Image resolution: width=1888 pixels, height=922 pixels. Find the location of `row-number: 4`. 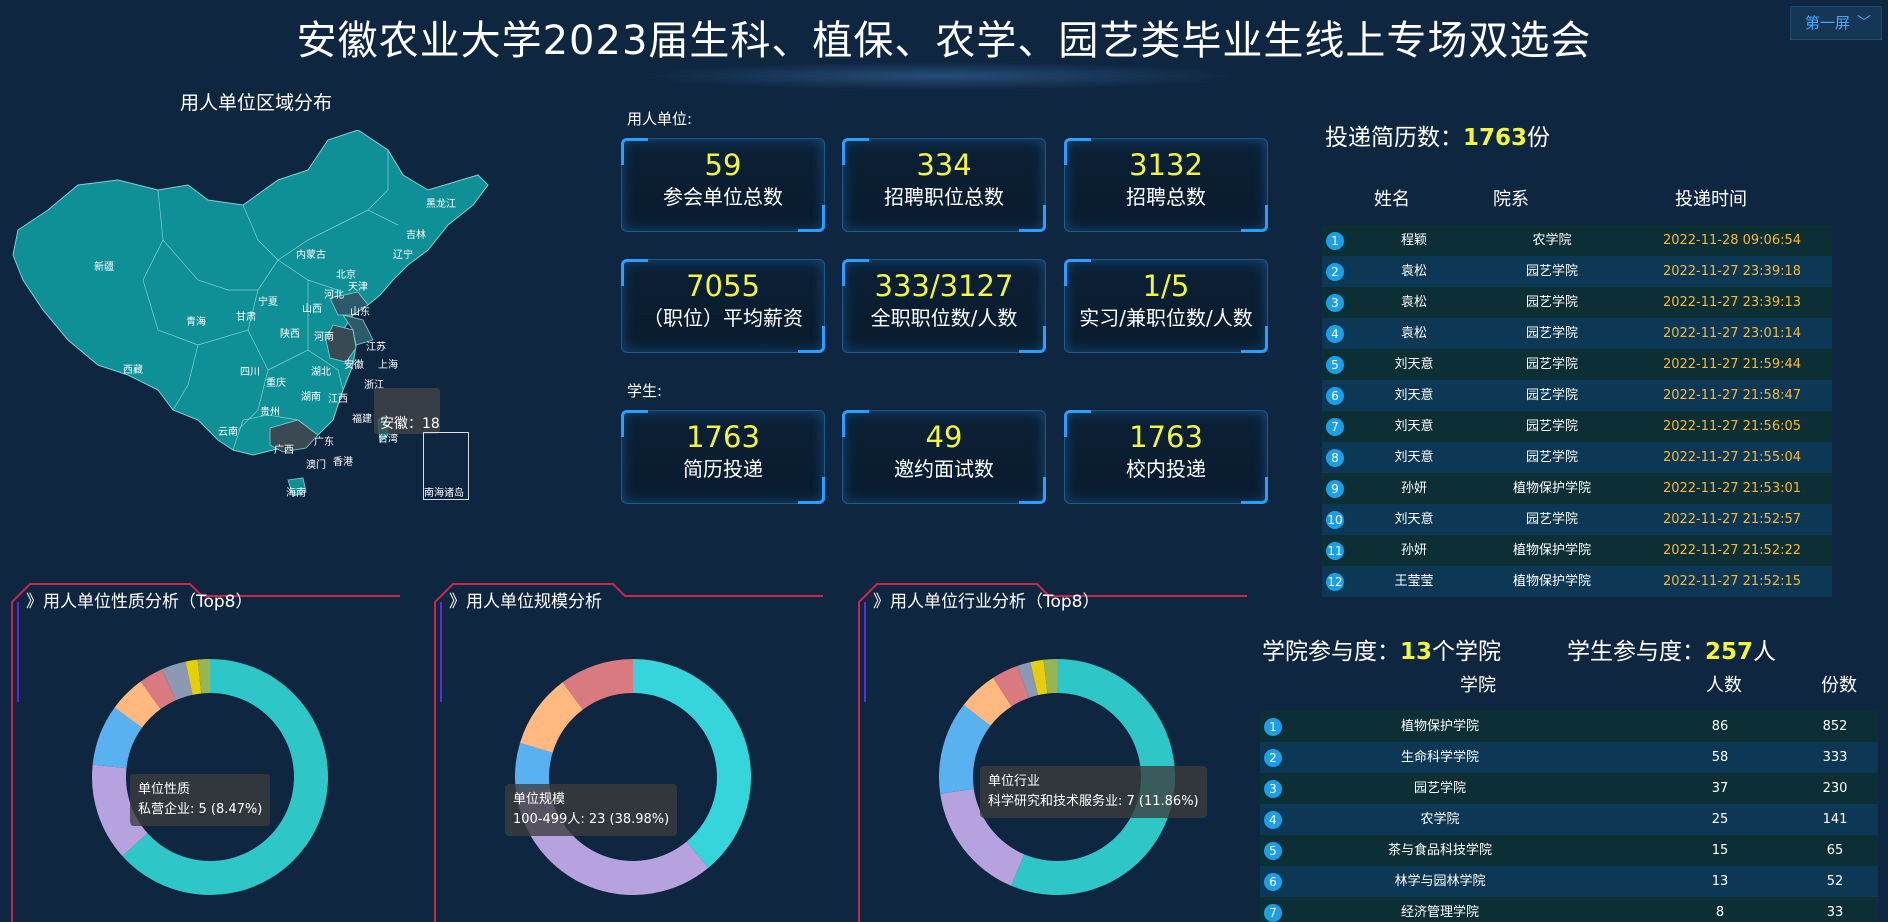

row-number: 4 is located at coordinates (1335, 334).